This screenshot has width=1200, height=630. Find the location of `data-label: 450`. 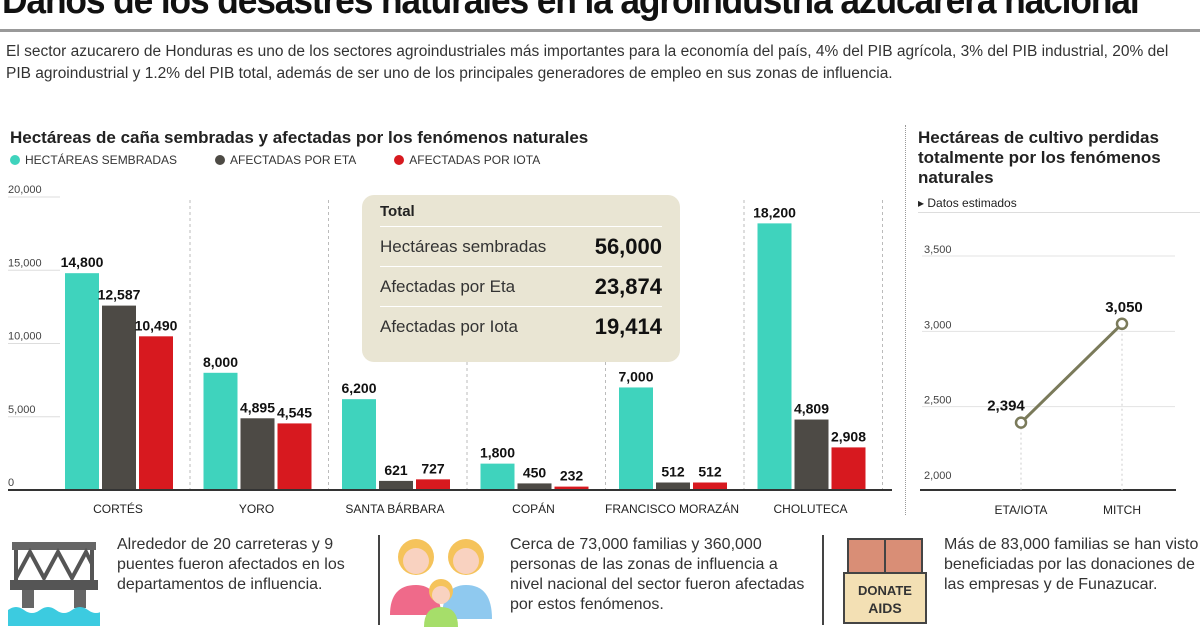

data-label: 450 is located at coordinates (535, 472).